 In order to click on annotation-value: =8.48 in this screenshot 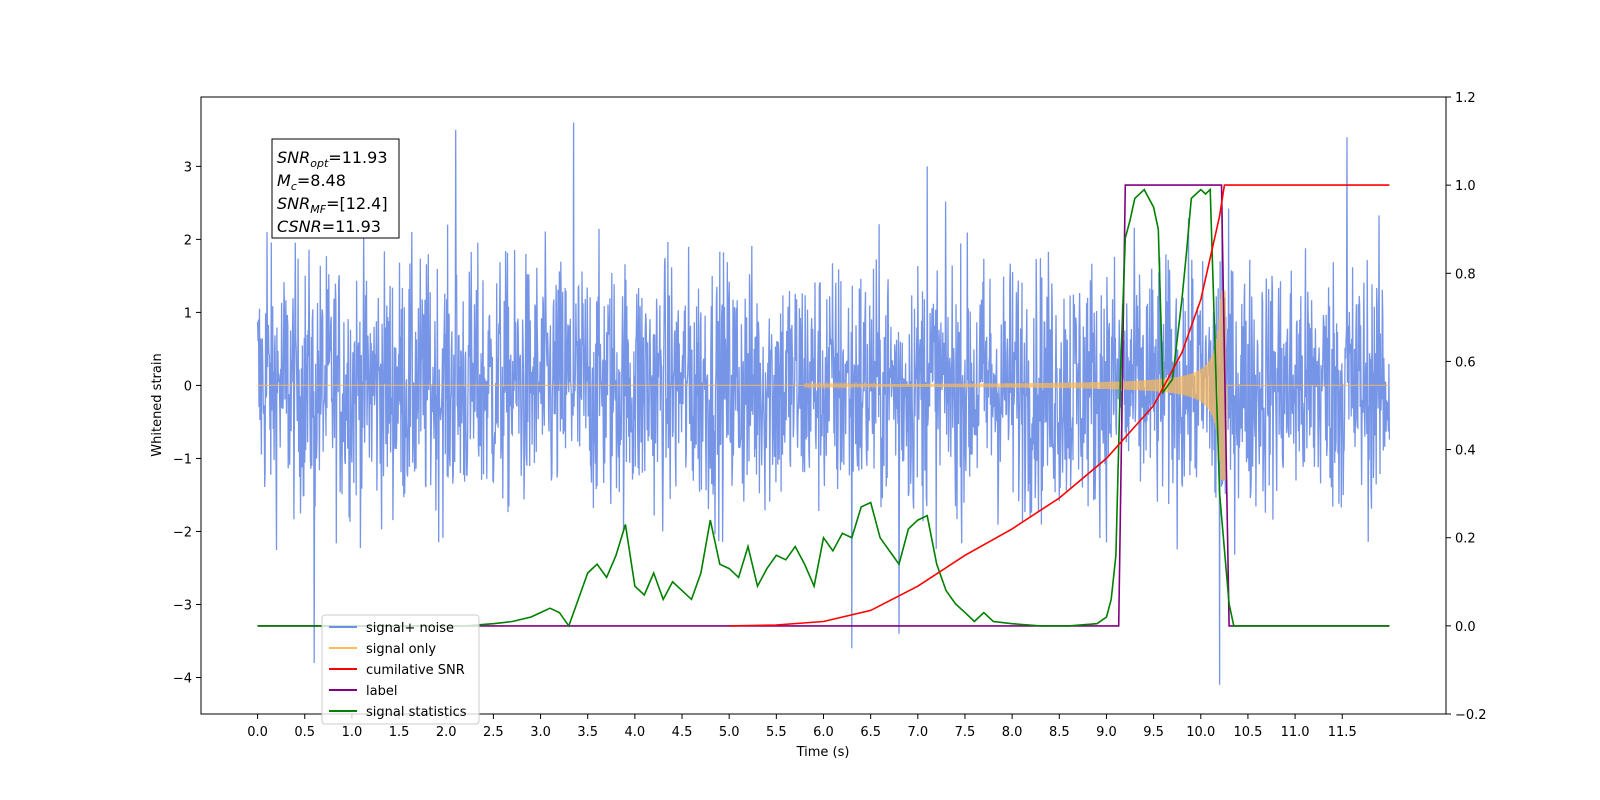, I will do `click(321, 180)`.